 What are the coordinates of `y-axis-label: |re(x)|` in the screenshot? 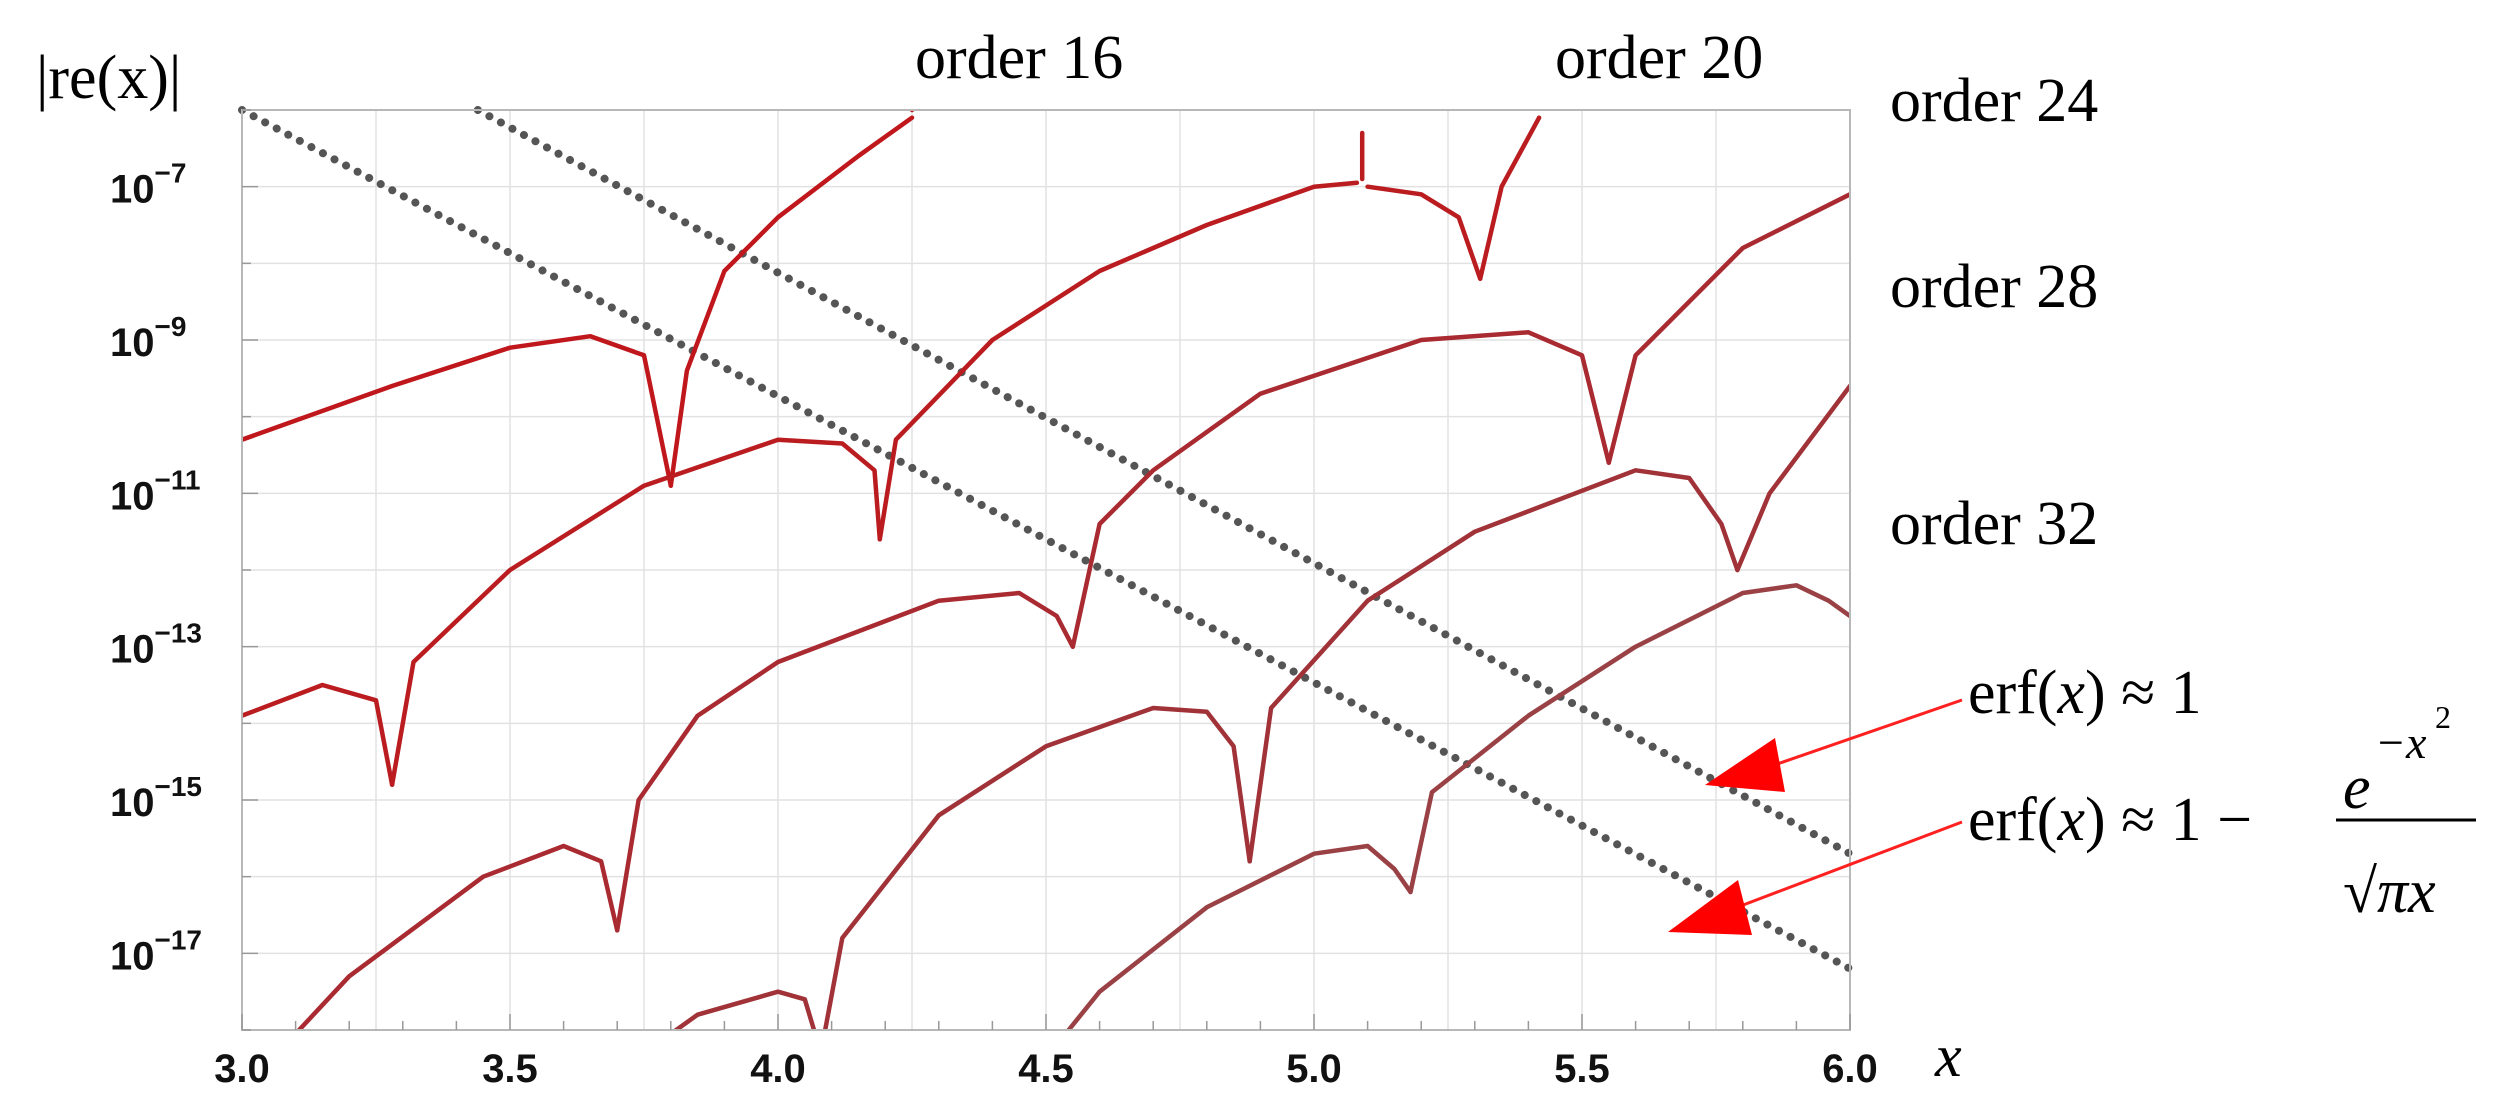 It's located at (108, 78).